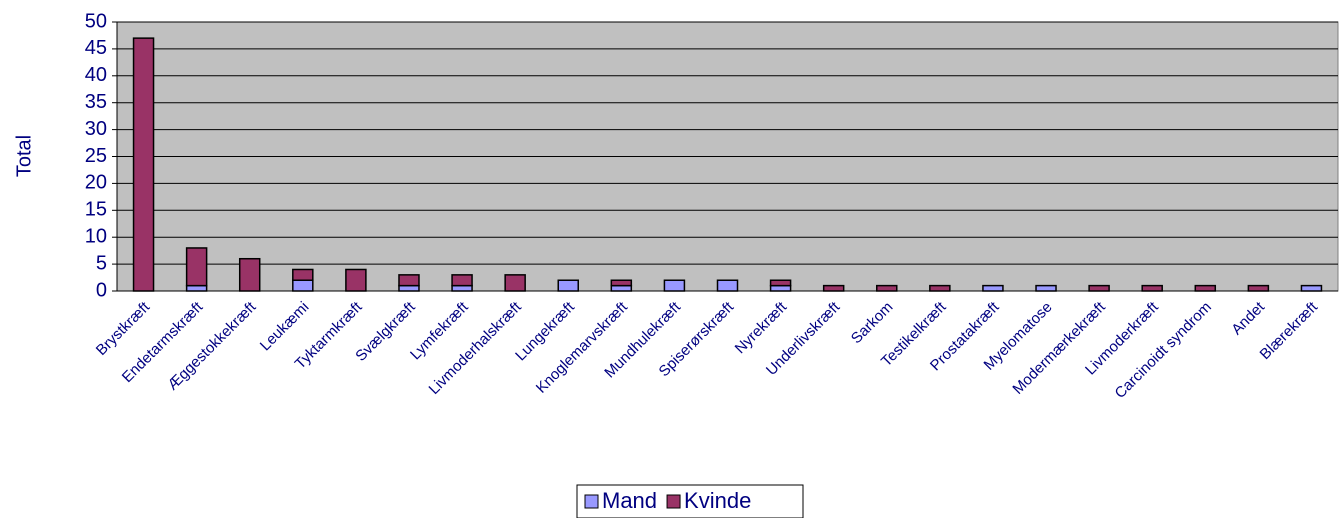 The height and width of the screenshot is (523, 1341). I want to click on y-tick-label: 50, so click(96, 21).